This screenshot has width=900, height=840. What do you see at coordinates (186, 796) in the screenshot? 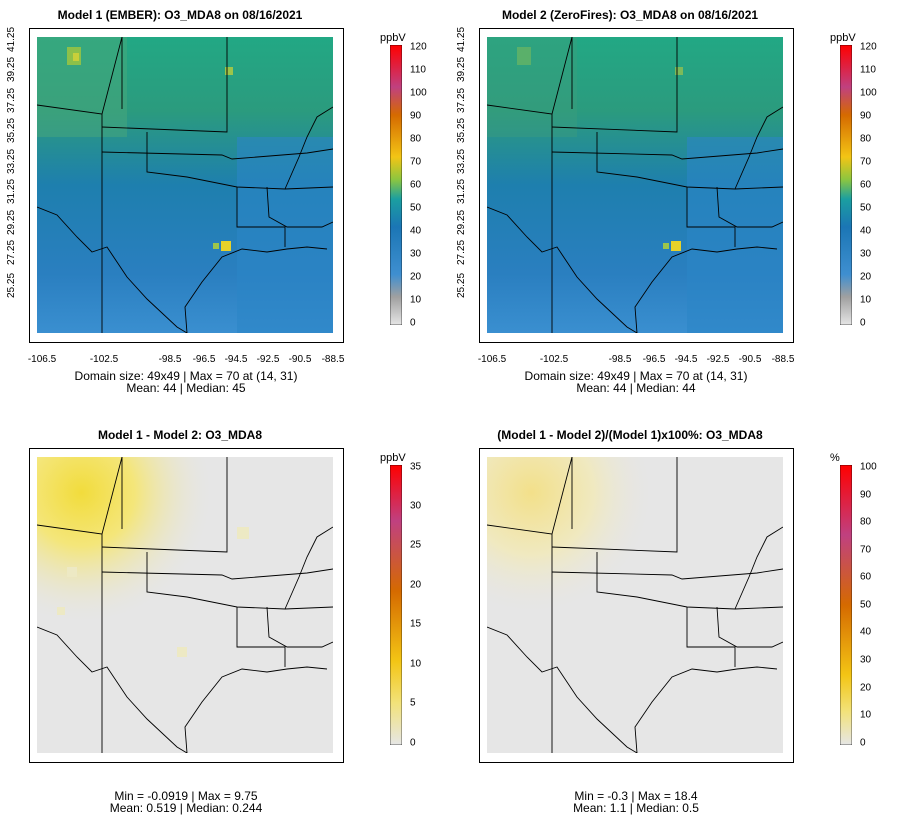
I see `caption-line1: Min = -0.0919 | Max = 9.75` at bounding box center [186, 796].